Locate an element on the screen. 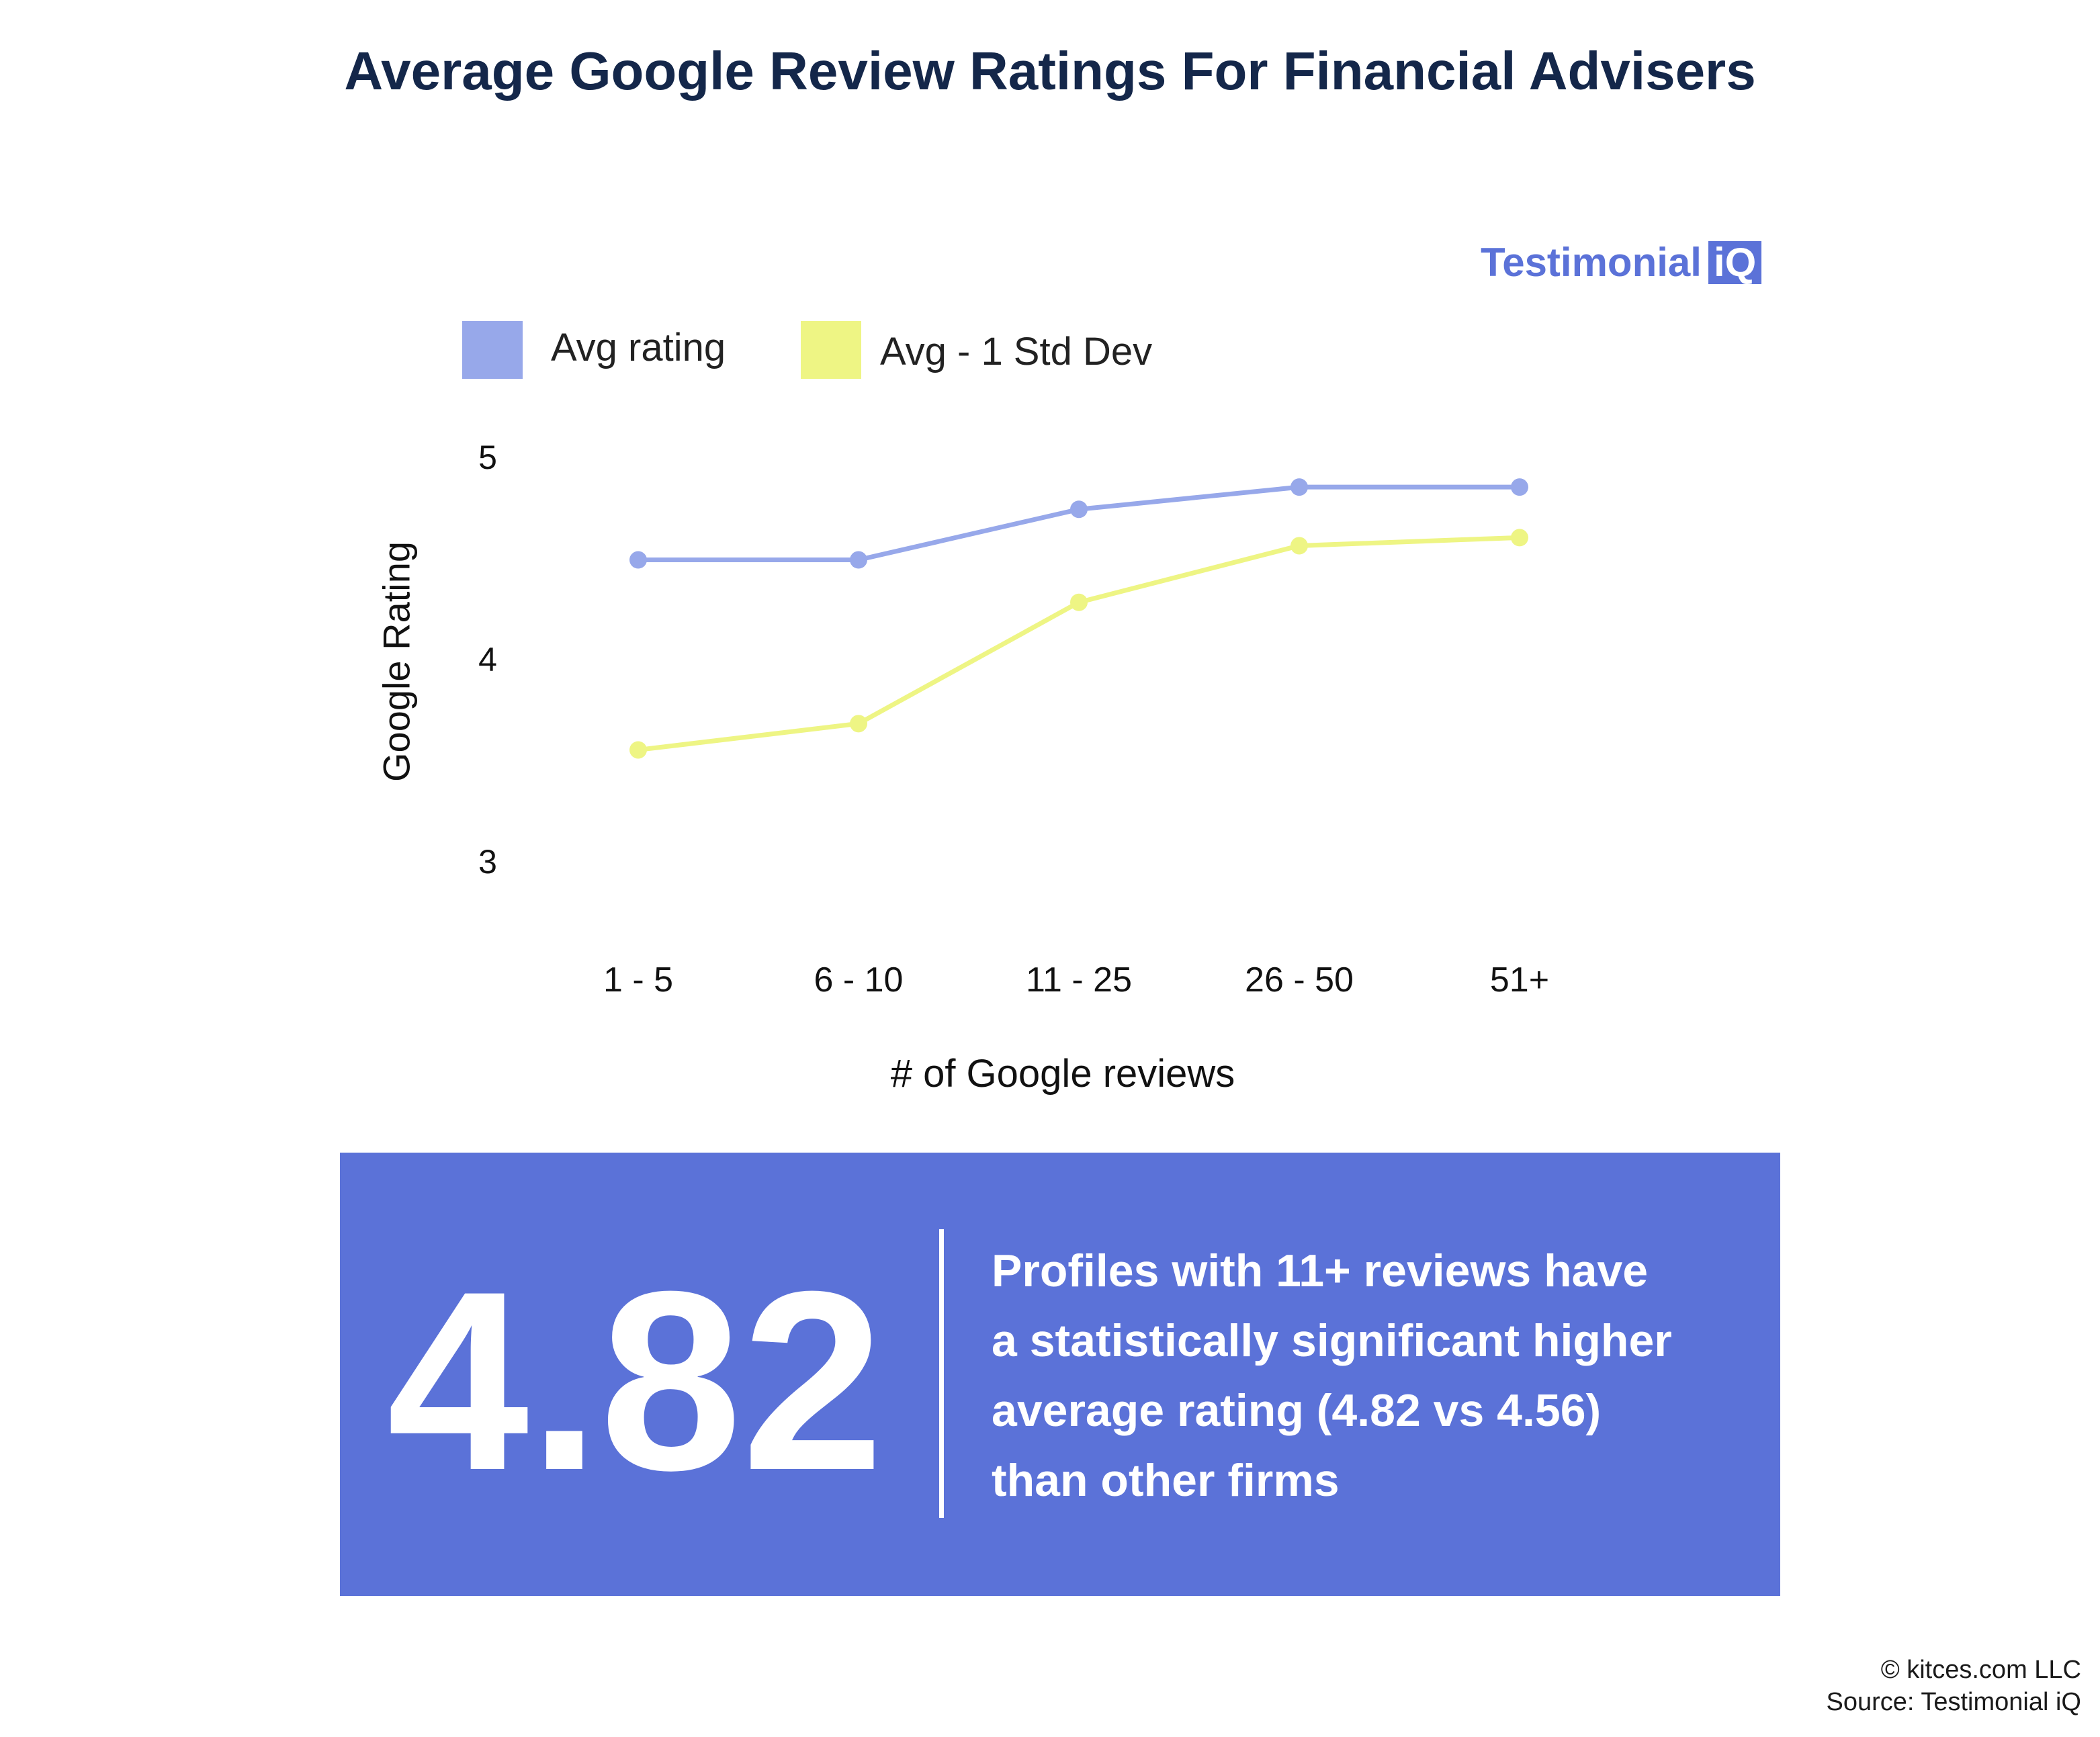  callout-divider is located at coordinates (941, 1373).